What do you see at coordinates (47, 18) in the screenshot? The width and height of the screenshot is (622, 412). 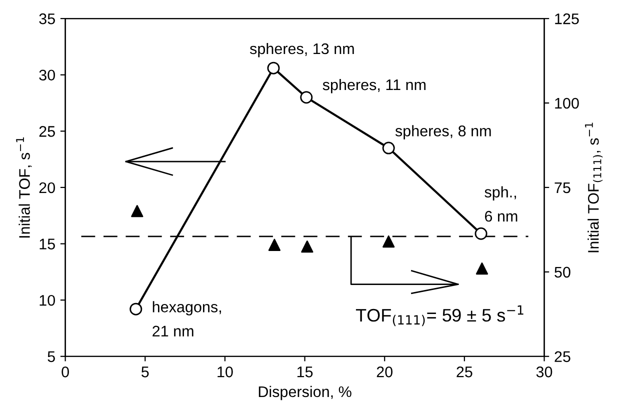 I see `y-tick-label: 35` at bounding box center [47, 18].